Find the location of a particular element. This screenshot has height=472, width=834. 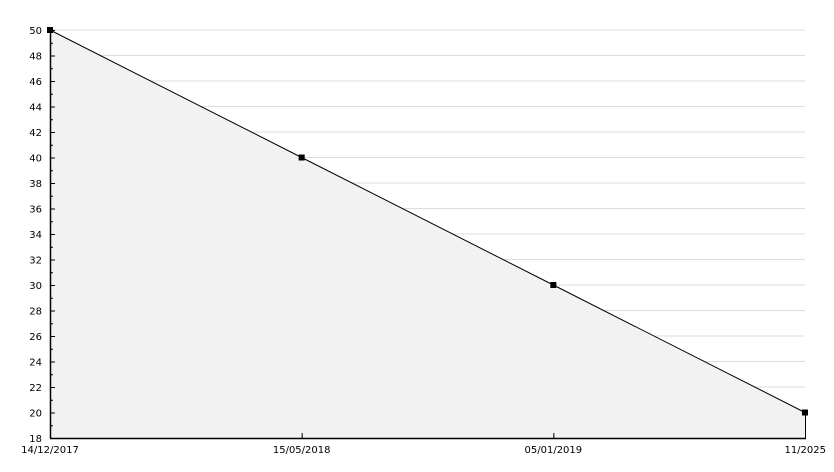

y-tick-label: 32 is located at coordinates (35, 261).